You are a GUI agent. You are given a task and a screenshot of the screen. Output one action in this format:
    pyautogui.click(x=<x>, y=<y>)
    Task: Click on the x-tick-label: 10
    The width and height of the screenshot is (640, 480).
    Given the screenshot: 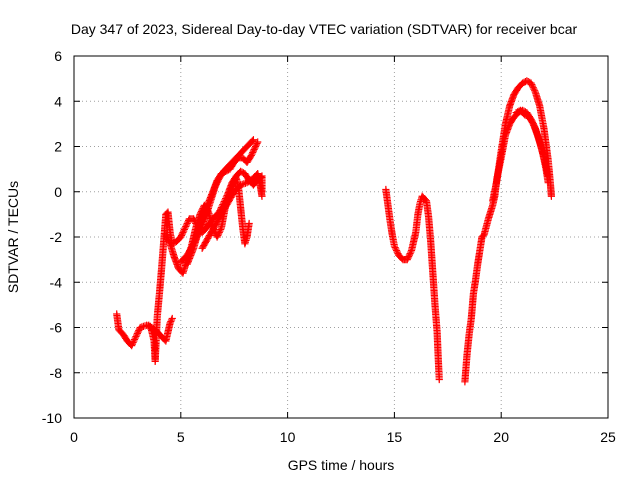 What is the action you would take?
    pyautogui.click(x=288, y=437)
    